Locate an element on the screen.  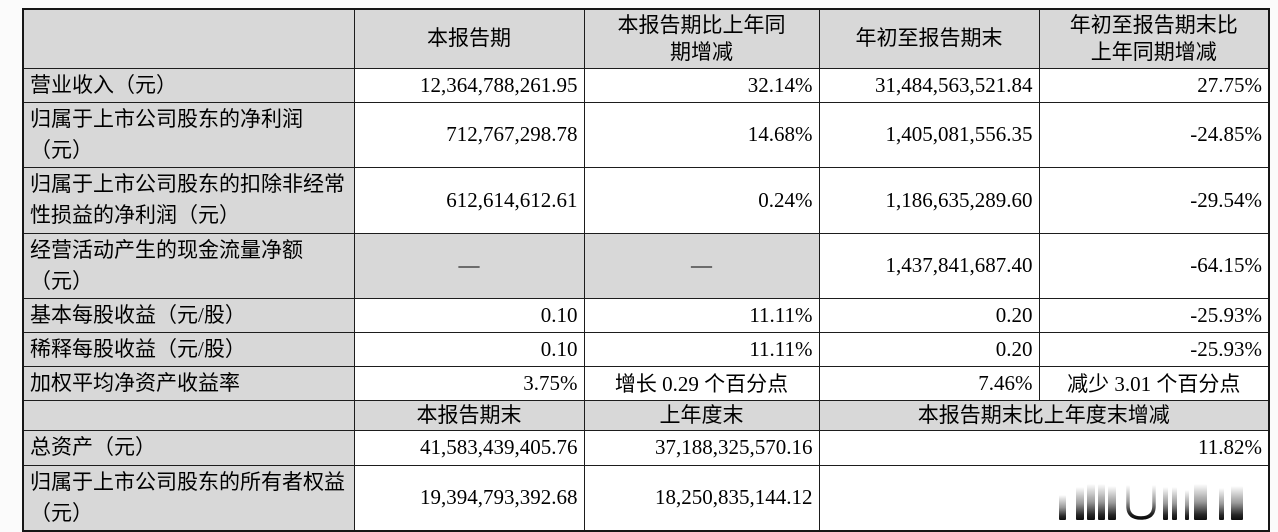
row-label: 经营活动产生的现金流量净额（元） is located at coordinates (188, 265).